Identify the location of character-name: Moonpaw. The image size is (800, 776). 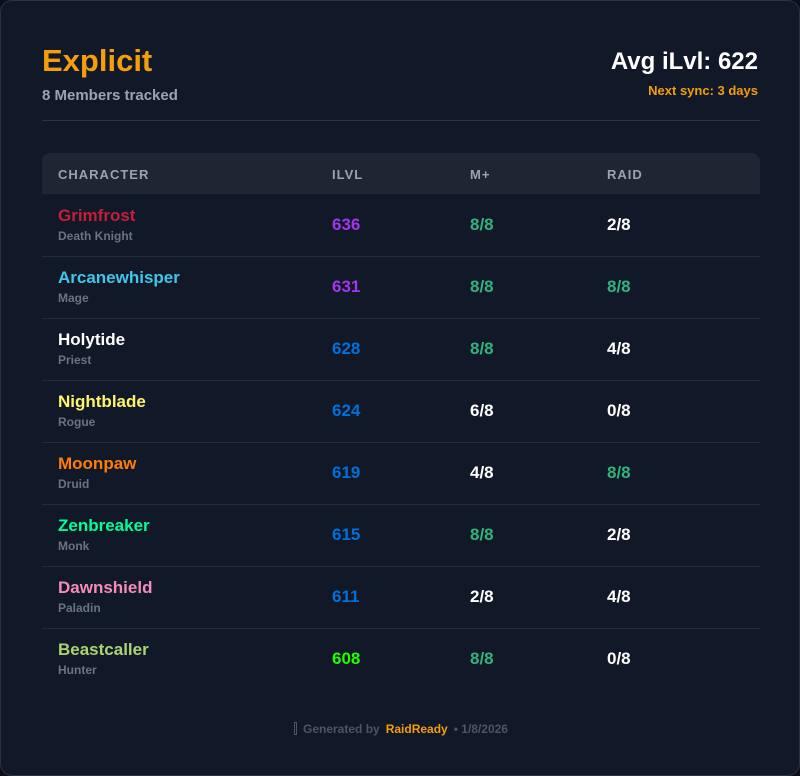
(97, 463).